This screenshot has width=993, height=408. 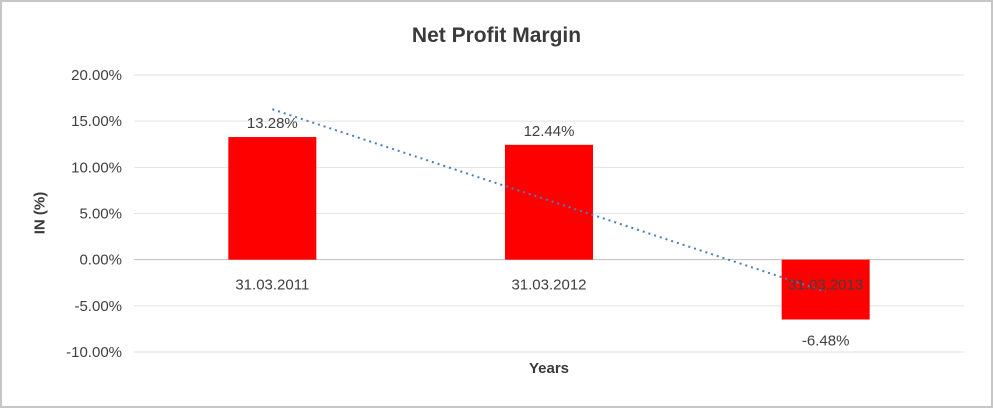 I want to click on bar-31.03.2013, so click(x=825, y=289).